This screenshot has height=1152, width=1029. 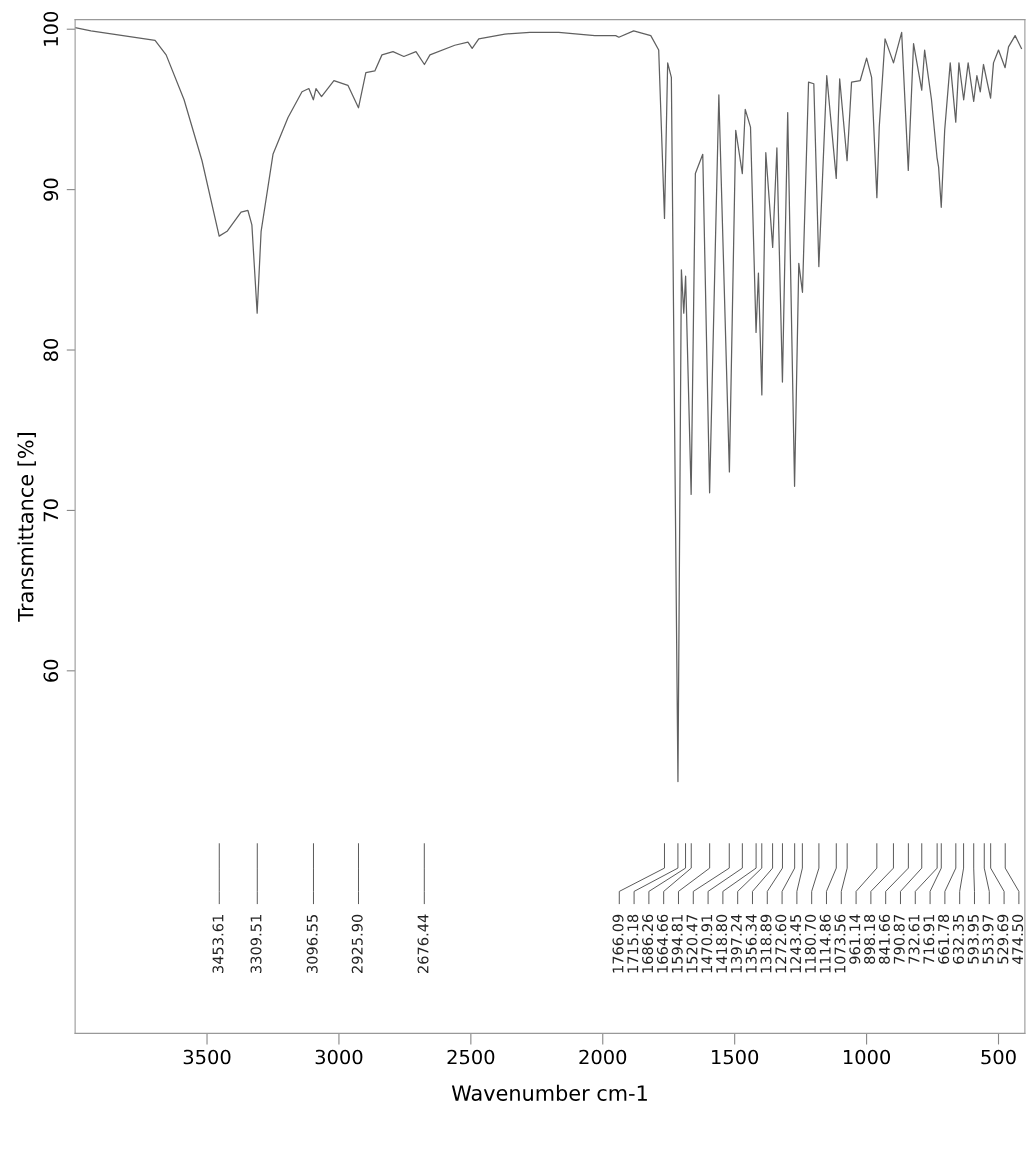 What do you see at coordinates (677, 944) in the screenshot?
I see `annotation: 1594.81` at bounding box center [677, 944].